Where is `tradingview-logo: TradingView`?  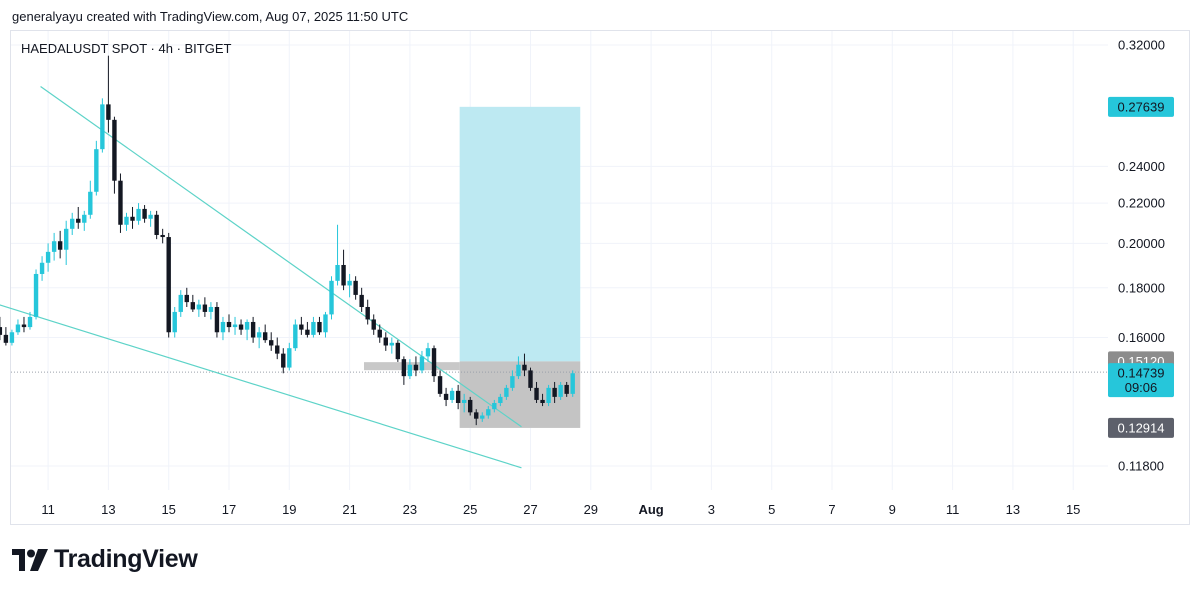
tradingview-logo: TradingView is located at coordinates (105, 559).